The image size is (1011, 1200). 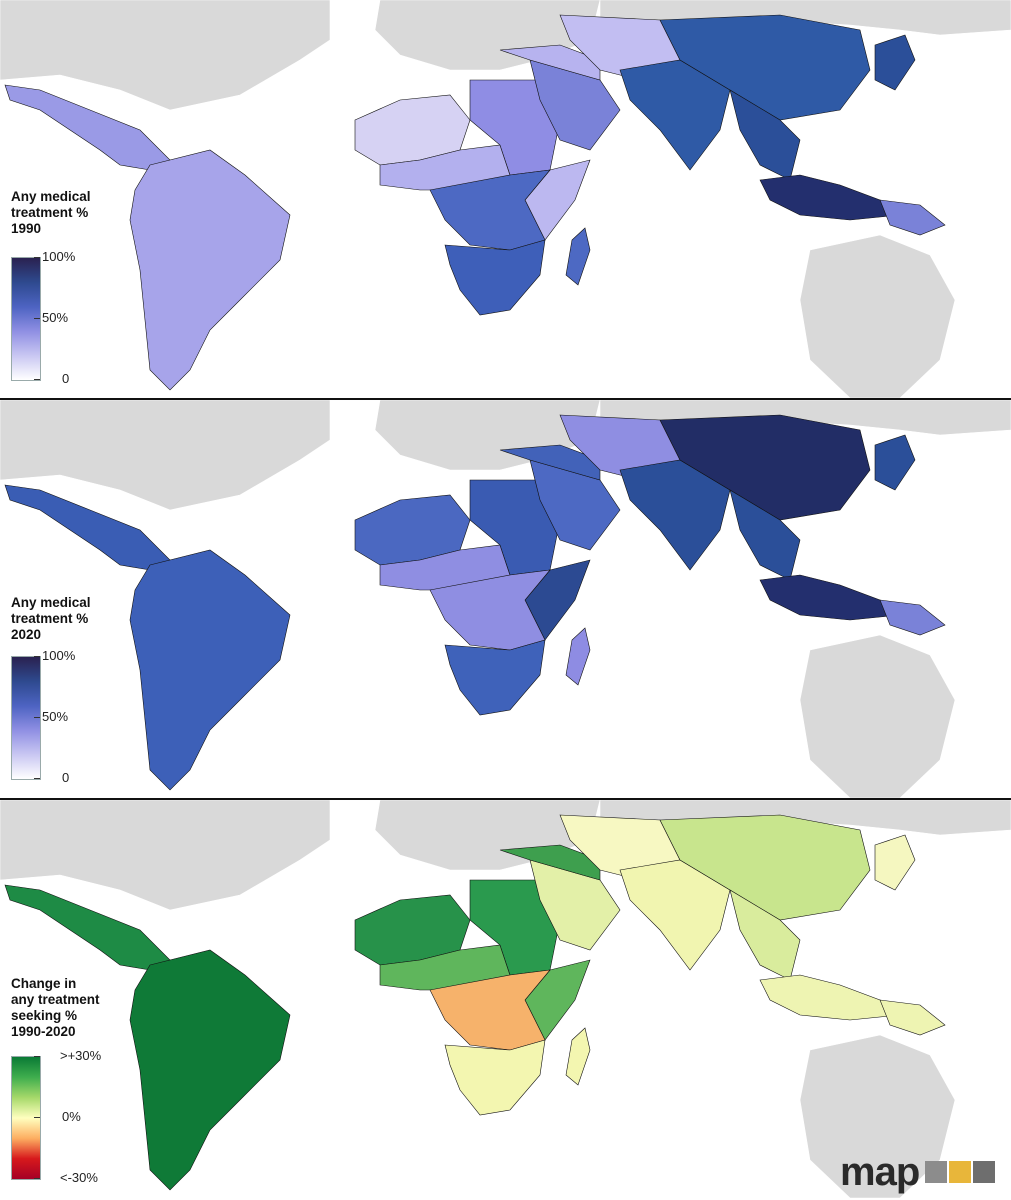 What do you see at coordinates (880, 1172) in the screenshot?
I see `logo-text: map` at bounding box center [880, 1172].